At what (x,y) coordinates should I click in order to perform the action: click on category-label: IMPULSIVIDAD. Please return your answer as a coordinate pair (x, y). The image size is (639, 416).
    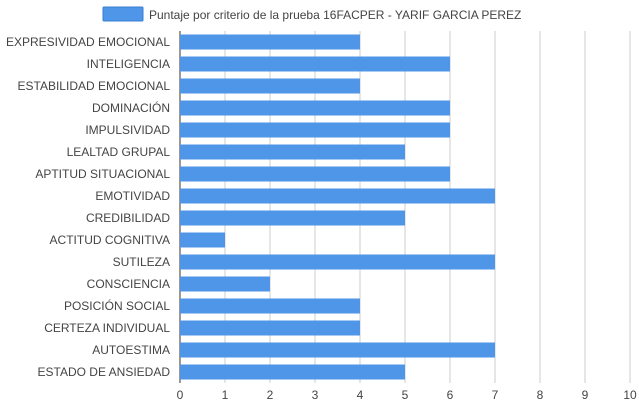
    Looking at the image, I should click on (127, 130).